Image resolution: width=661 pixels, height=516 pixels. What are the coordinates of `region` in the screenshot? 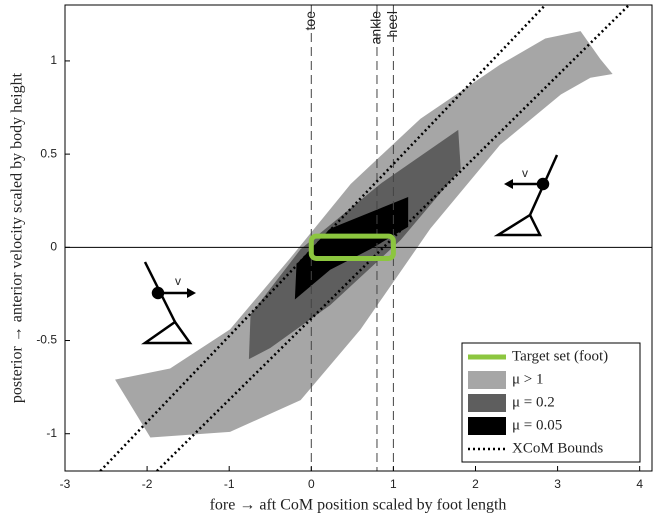 It's located at (351, 248).